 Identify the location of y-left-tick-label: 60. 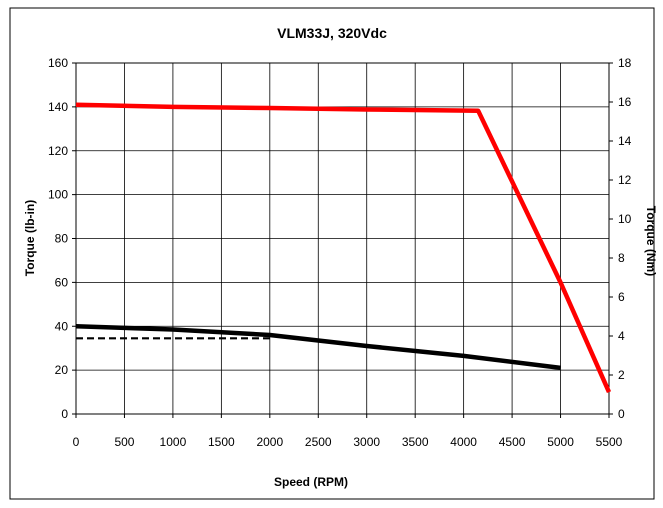
(62, 282).